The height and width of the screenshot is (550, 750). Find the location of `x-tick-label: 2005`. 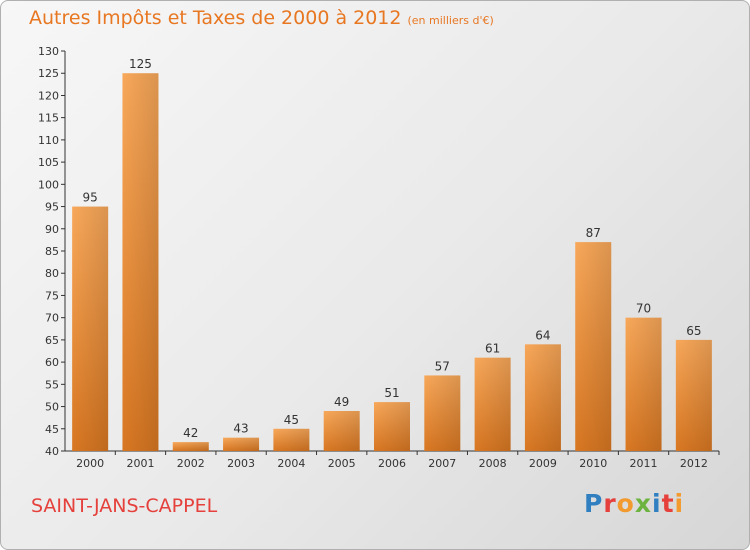

x-tick-label: 2005 is located at coordinates (342, 463).